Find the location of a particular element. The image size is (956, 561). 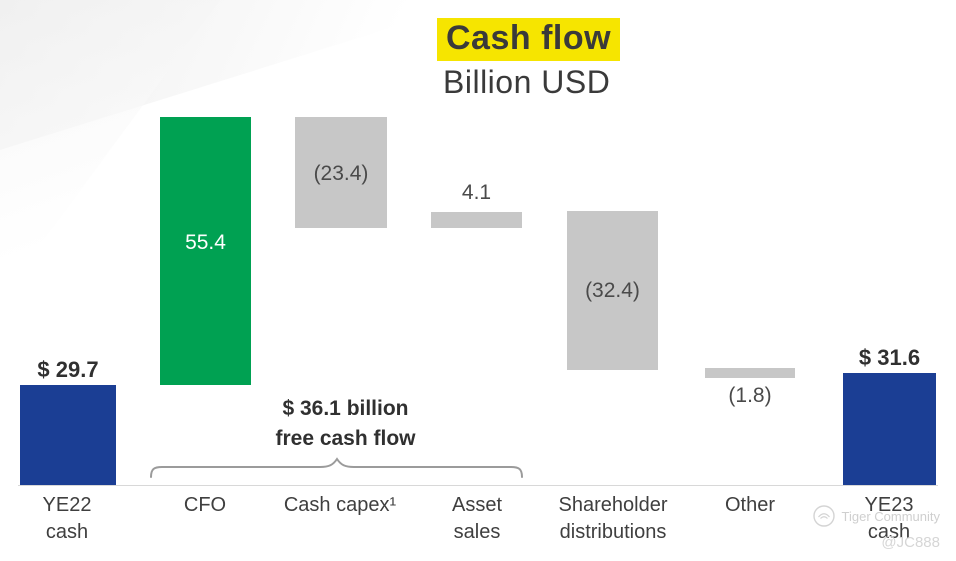

axis-label-cfo: CFO is located at coordinates (205, 505).